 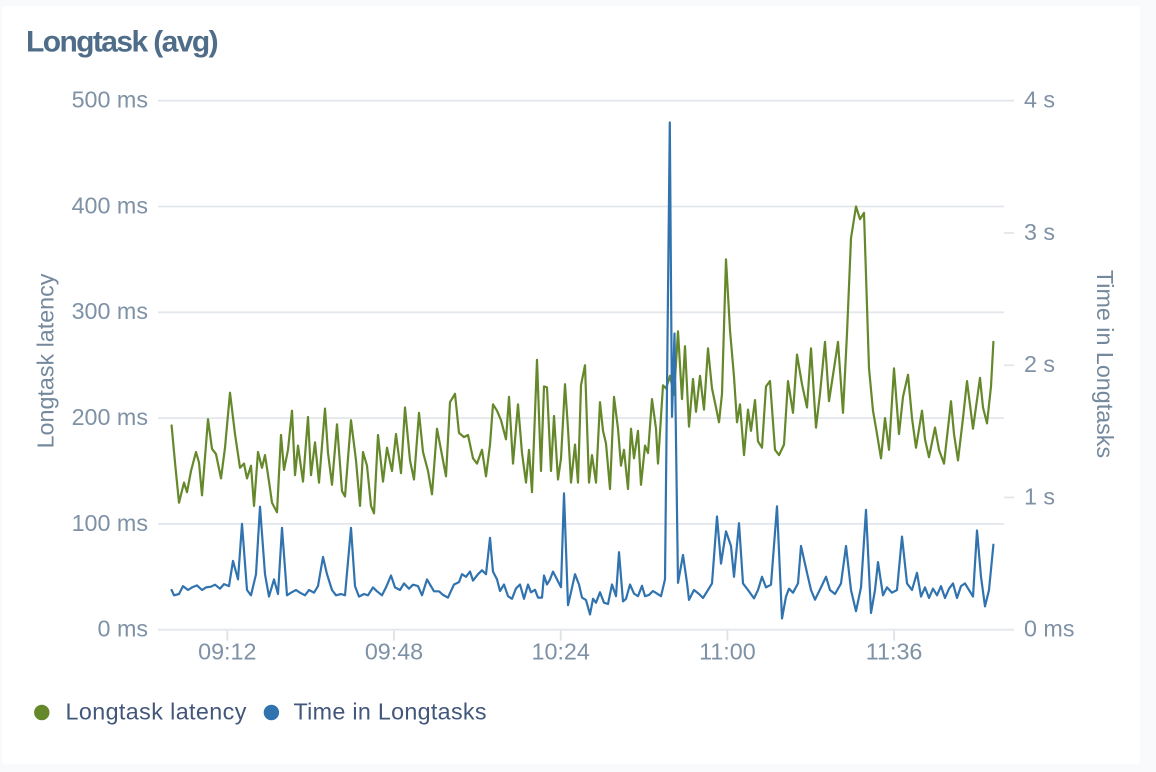 I want to click on svg-text: 10:24, so click(x=561, y=652).